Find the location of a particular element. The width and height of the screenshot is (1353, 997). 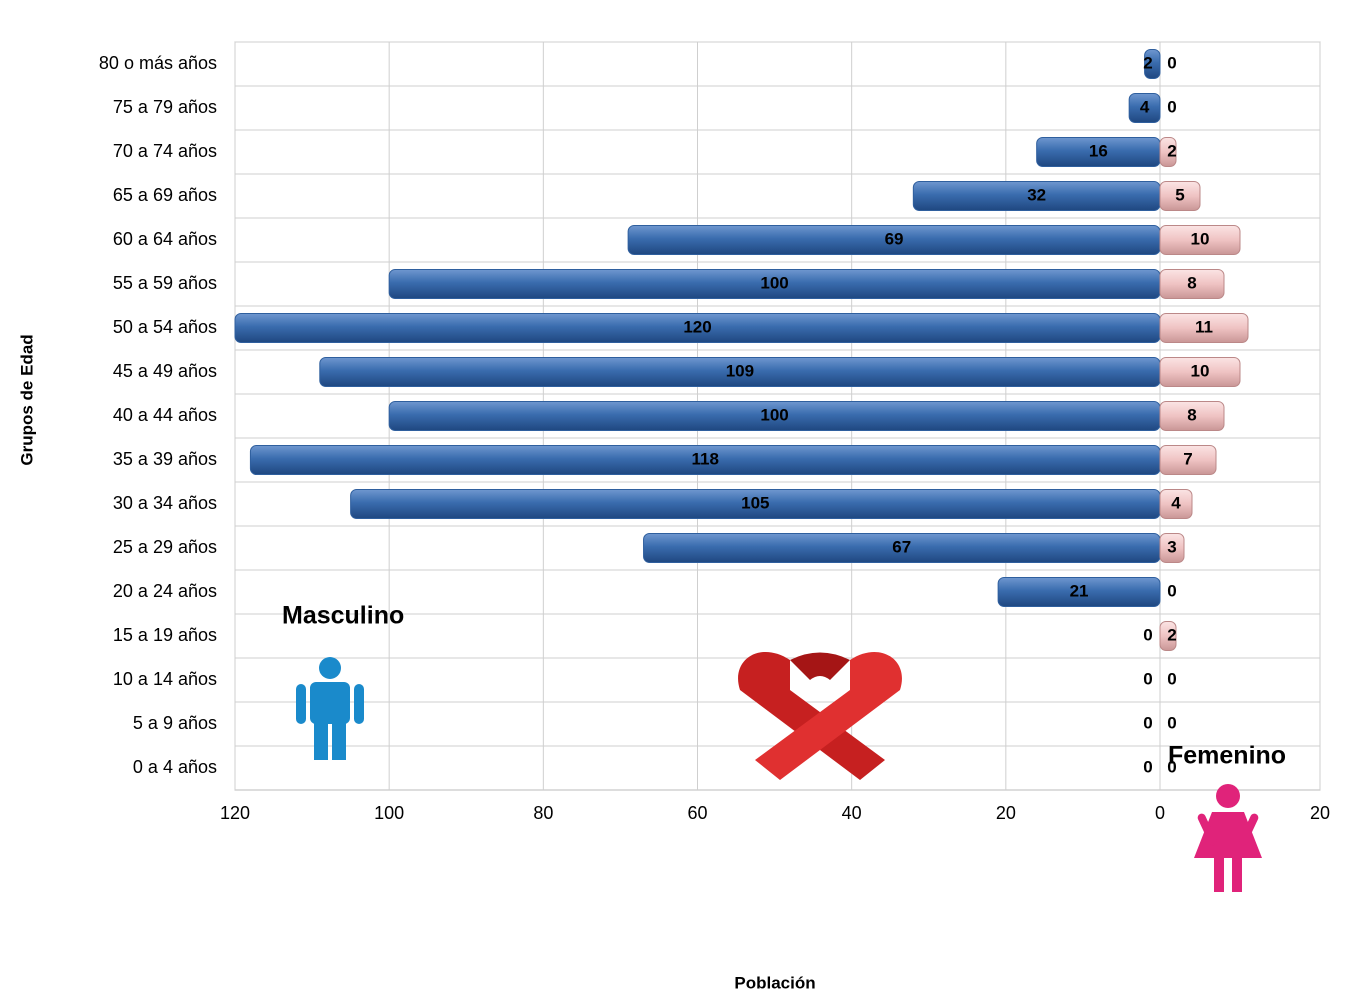

female-value-label: 5 is located at coordinates (1179, 194).